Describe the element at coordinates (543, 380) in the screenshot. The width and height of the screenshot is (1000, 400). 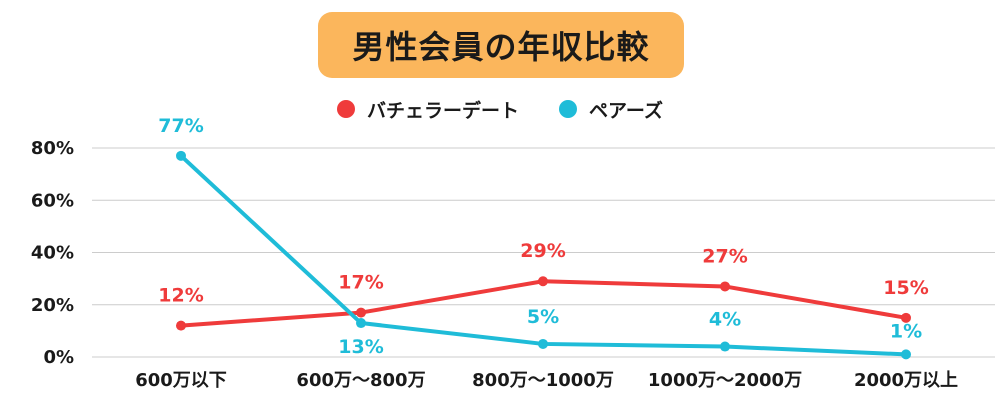
I see `x-tick-label: 800万〜1000万` at that location.